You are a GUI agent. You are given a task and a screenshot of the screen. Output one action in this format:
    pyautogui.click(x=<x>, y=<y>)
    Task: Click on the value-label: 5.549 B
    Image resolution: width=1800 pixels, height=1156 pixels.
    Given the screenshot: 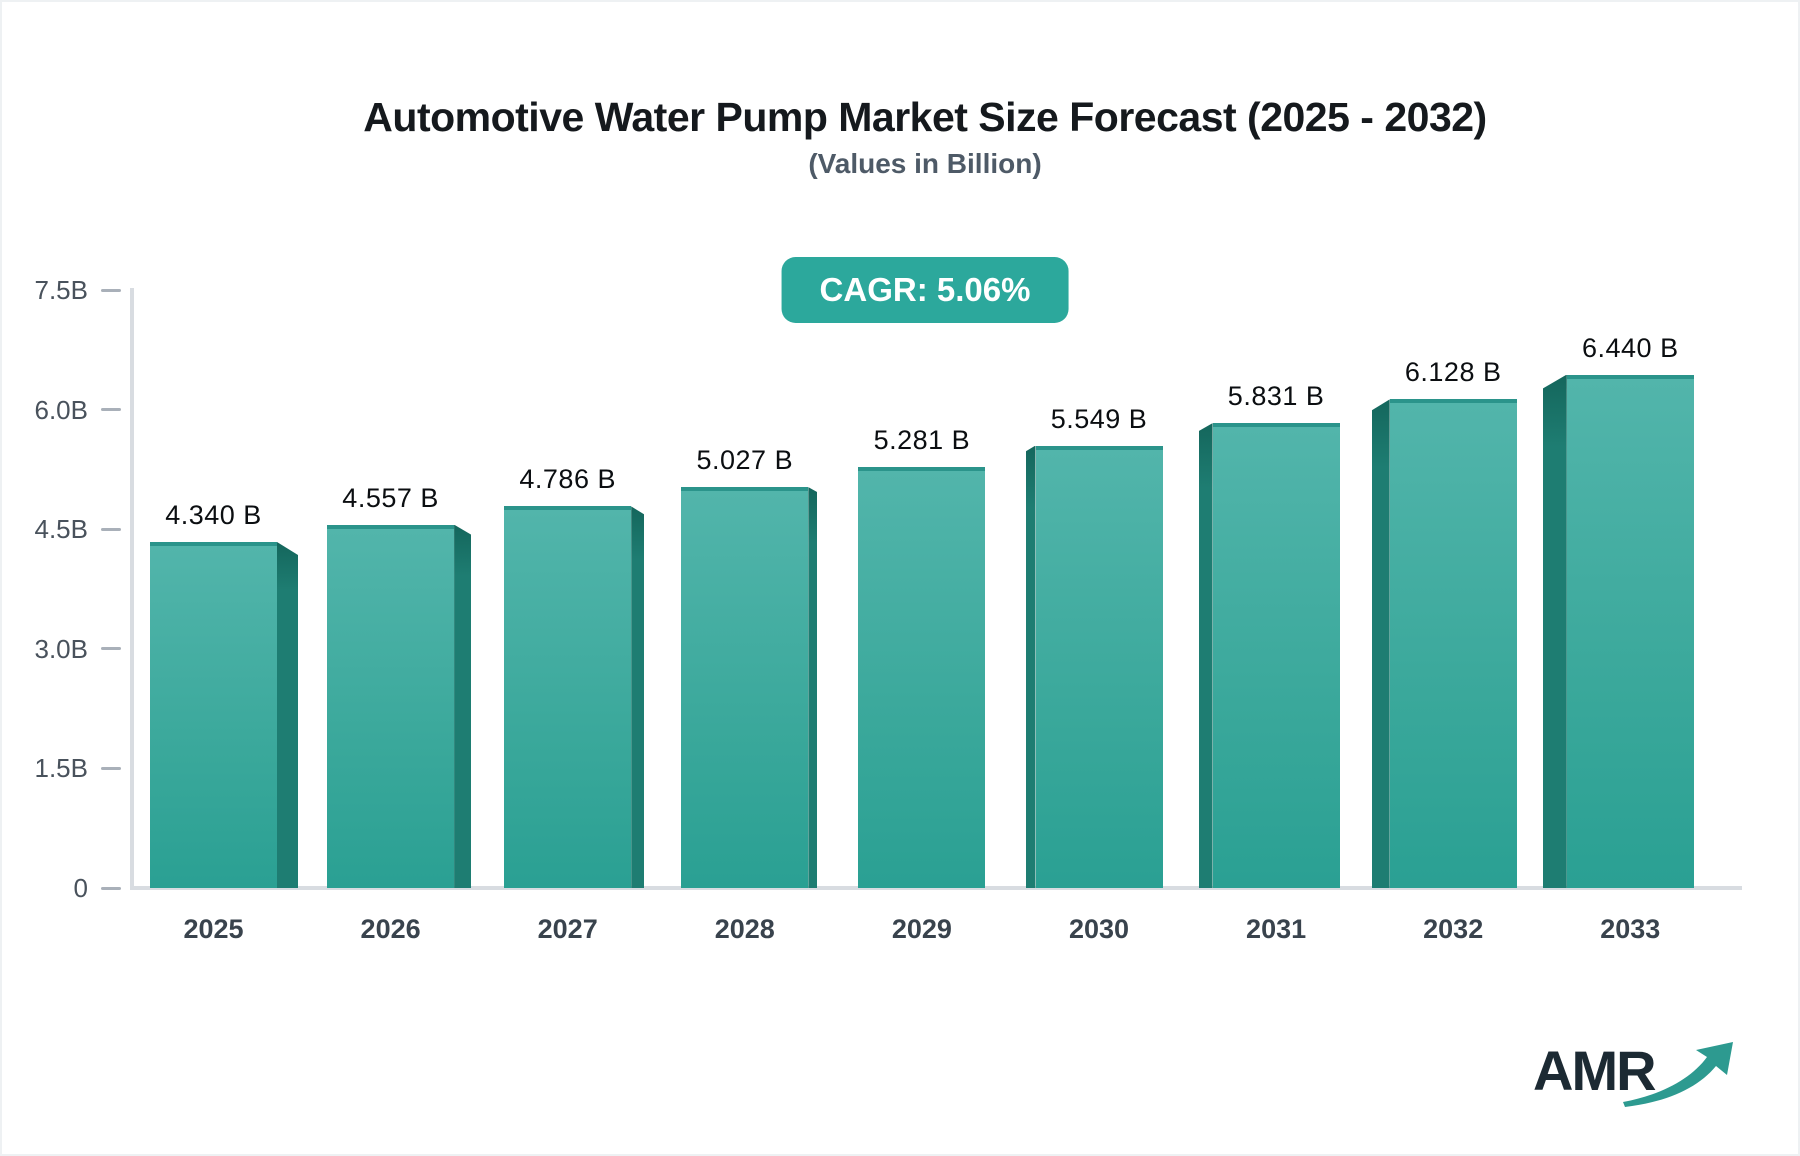 What is the action you would take?
    pyautogui.click(x=1099, y=418)
    